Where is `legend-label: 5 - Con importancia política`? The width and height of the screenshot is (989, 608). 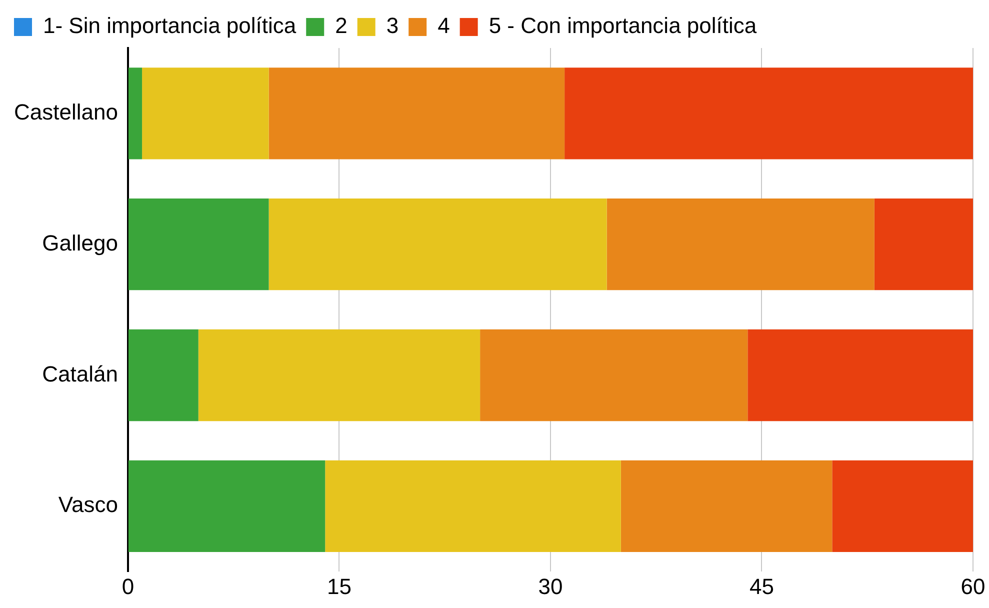 legend-label: 5 - Con importancia política is located at coordinates (623, 25).